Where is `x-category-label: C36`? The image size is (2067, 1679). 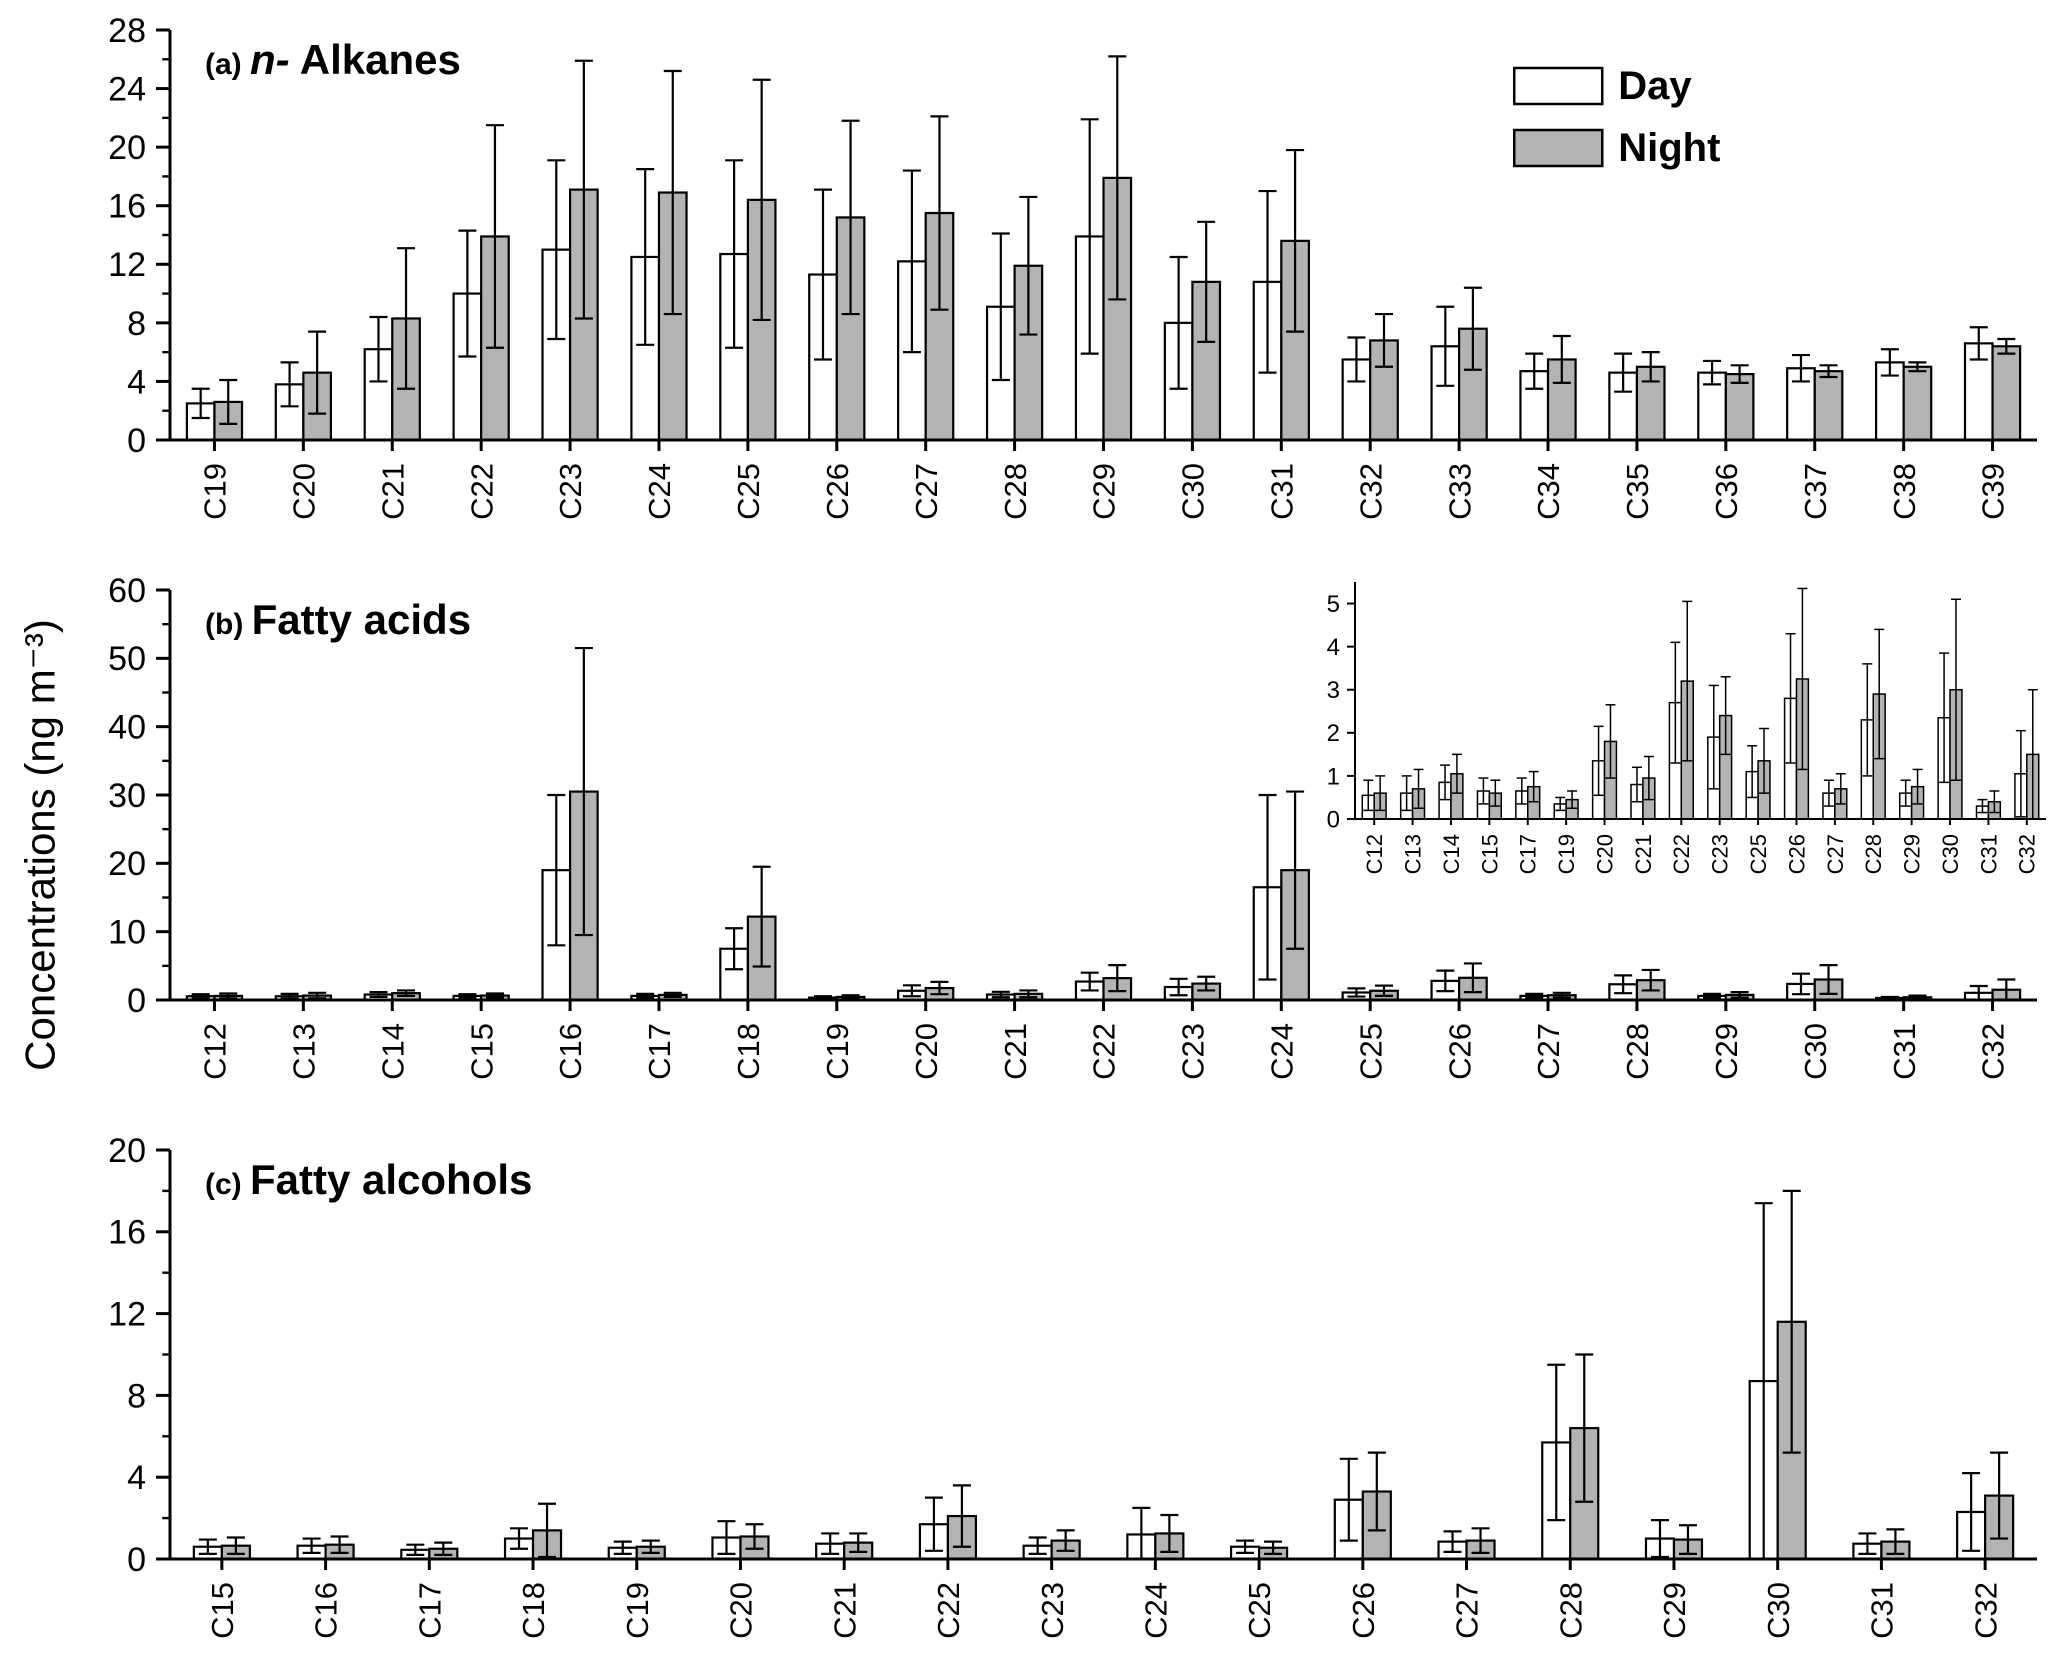 x-category-label: C36 is located at coordinates (1726, 491).